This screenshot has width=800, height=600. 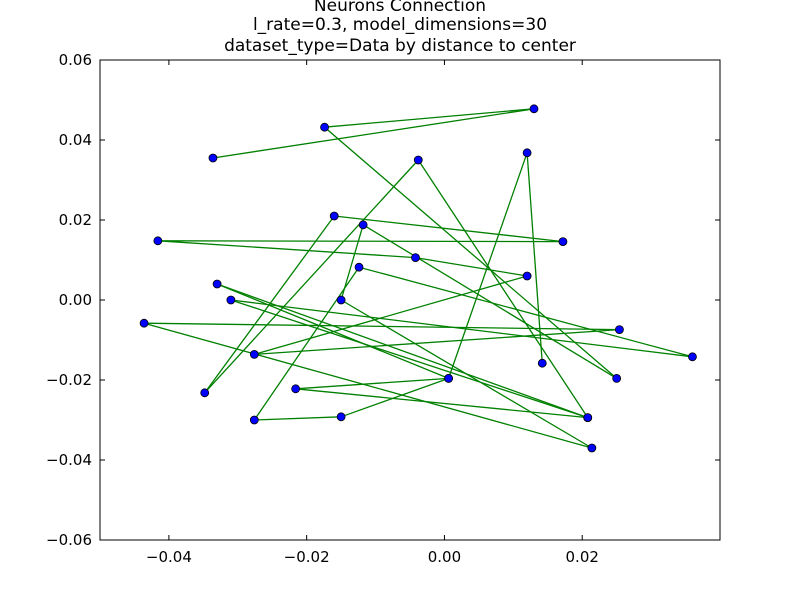 What do you see at coordinates (169, 557) in the screenshot?
I see `x-tick-label: −0.04` at bounding box center [169, 557].